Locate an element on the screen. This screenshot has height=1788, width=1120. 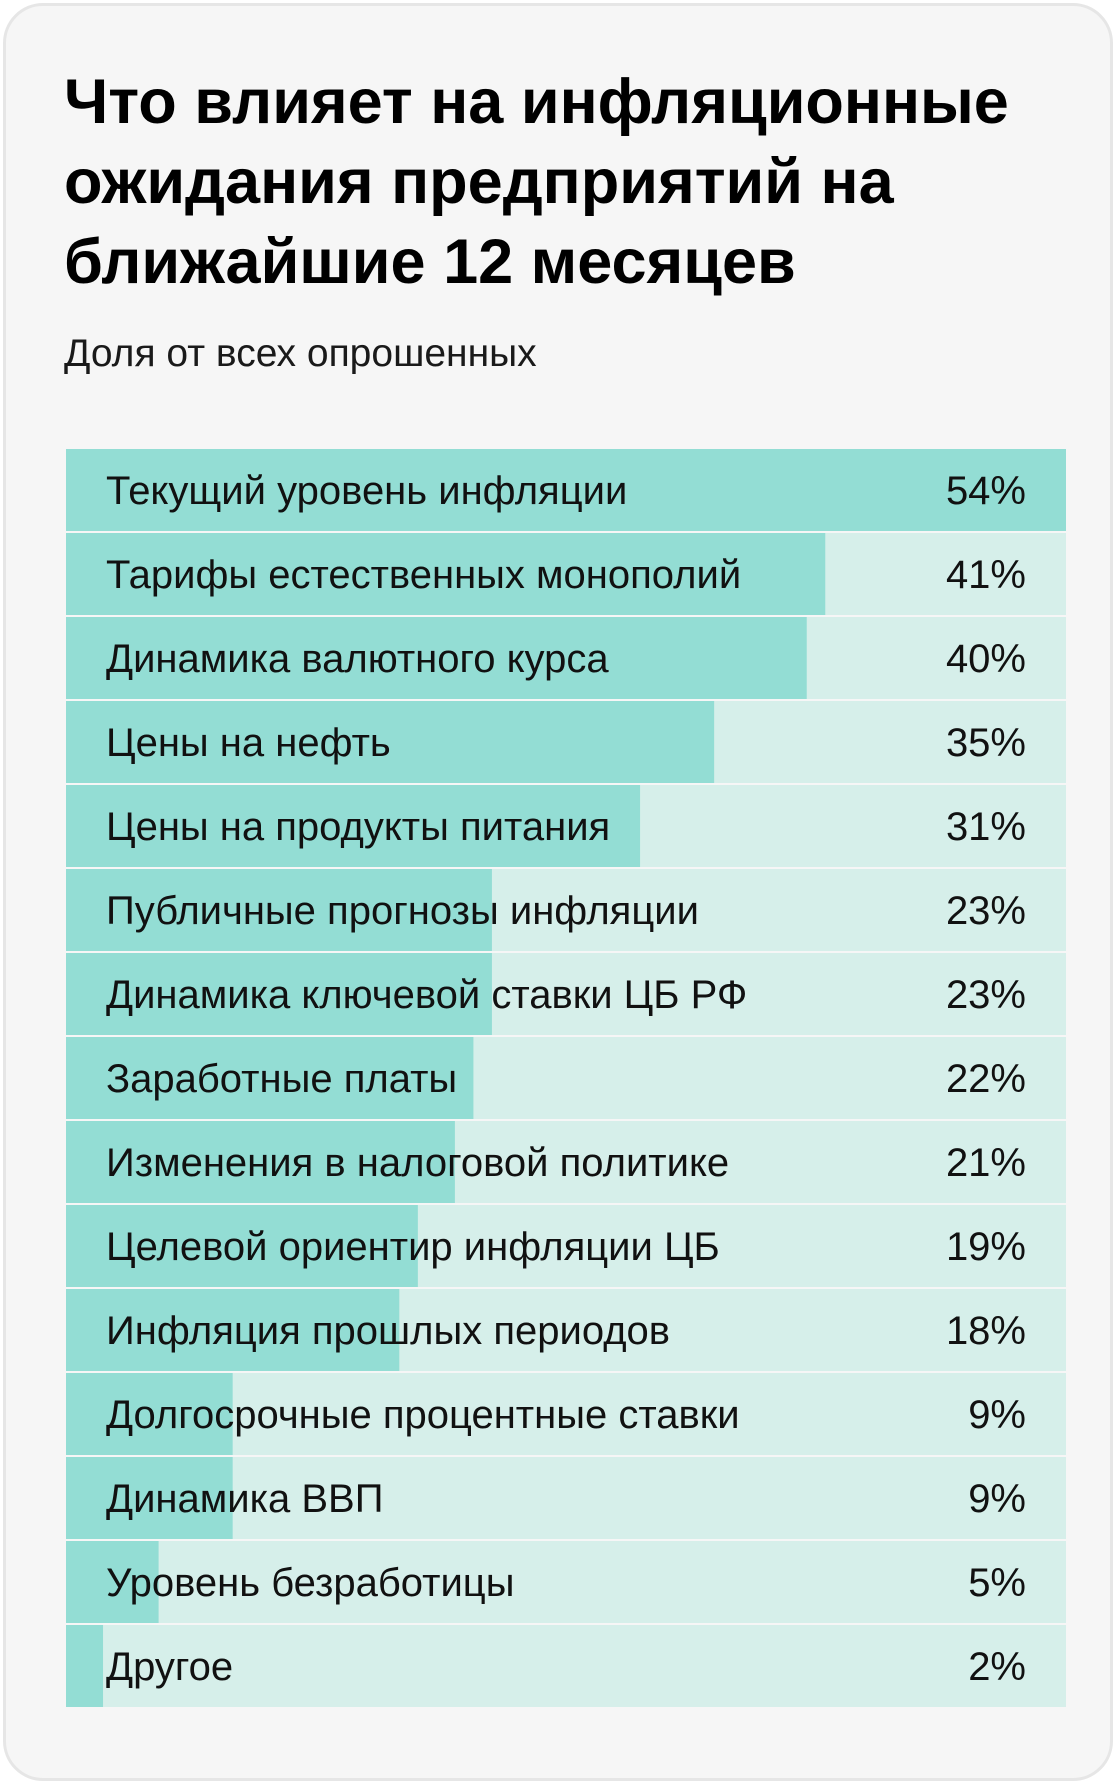
bar-row: Тарифы естественных монополий 41% is located at coordinates (566, 574).